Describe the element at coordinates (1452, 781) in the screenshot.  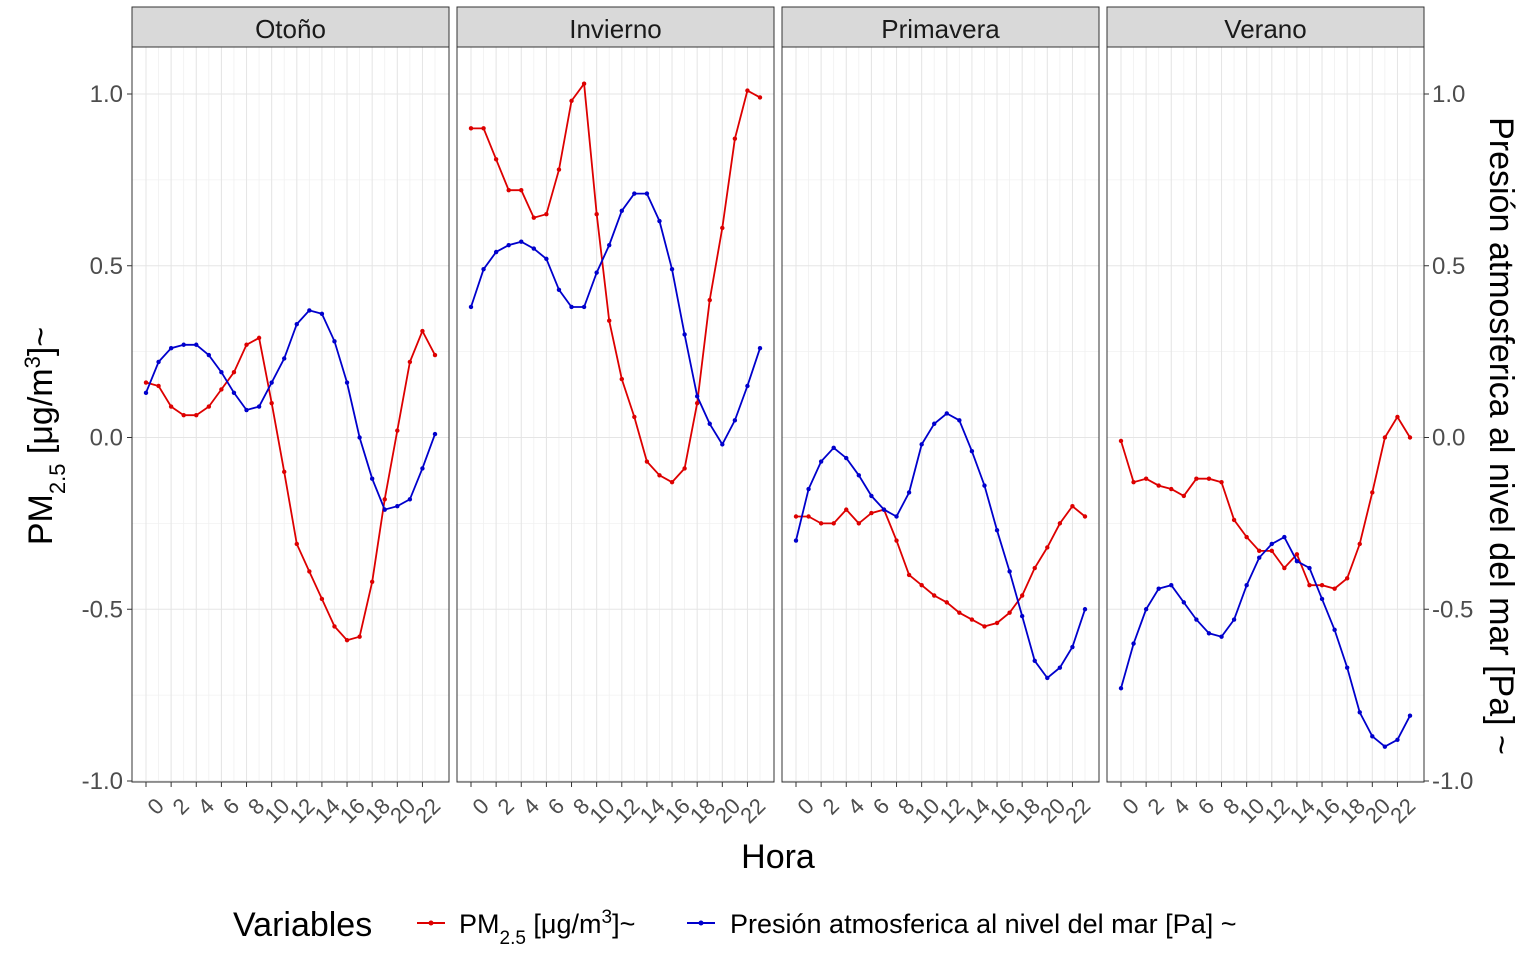
I see `y-tick-label-right: -1.0` at that location.